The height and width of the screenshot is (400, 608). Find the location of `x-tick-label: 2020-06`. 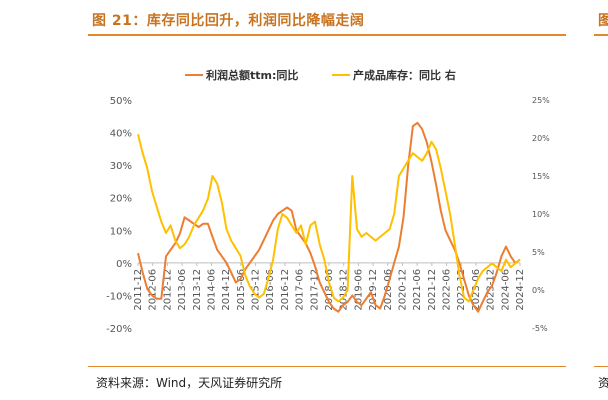

x-tick-label: 2020-06 is located at coordinates (388, 290).